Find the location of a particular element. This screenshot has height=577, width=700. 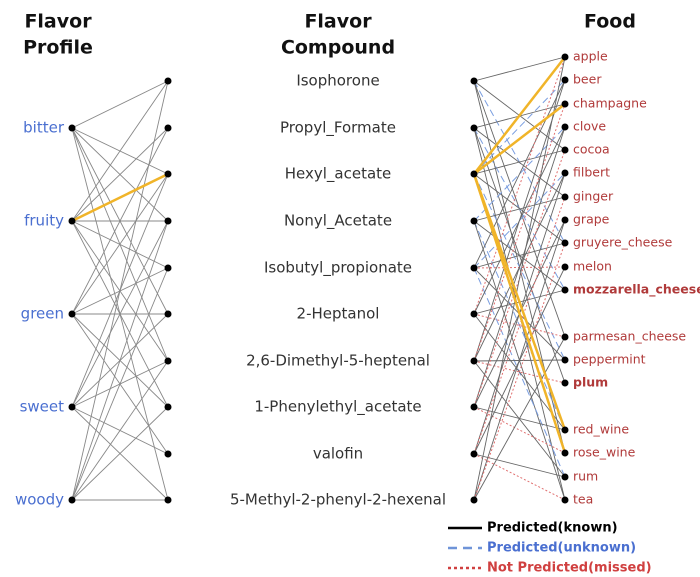

compound-label: 1-Phenylethyl_acetate is located at coordinates (337, 407).